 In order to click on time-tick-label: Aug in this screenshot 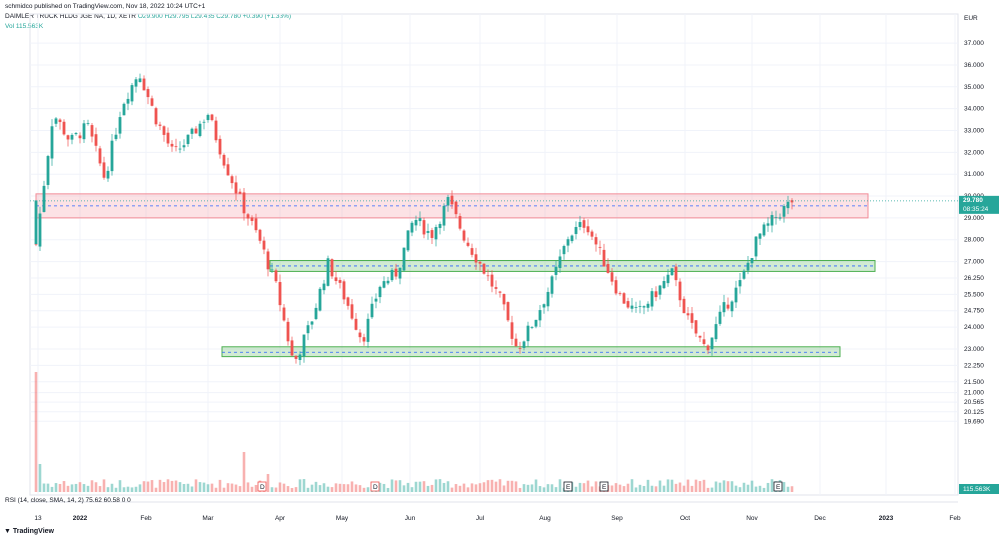, I will do `click(545, 518)`.